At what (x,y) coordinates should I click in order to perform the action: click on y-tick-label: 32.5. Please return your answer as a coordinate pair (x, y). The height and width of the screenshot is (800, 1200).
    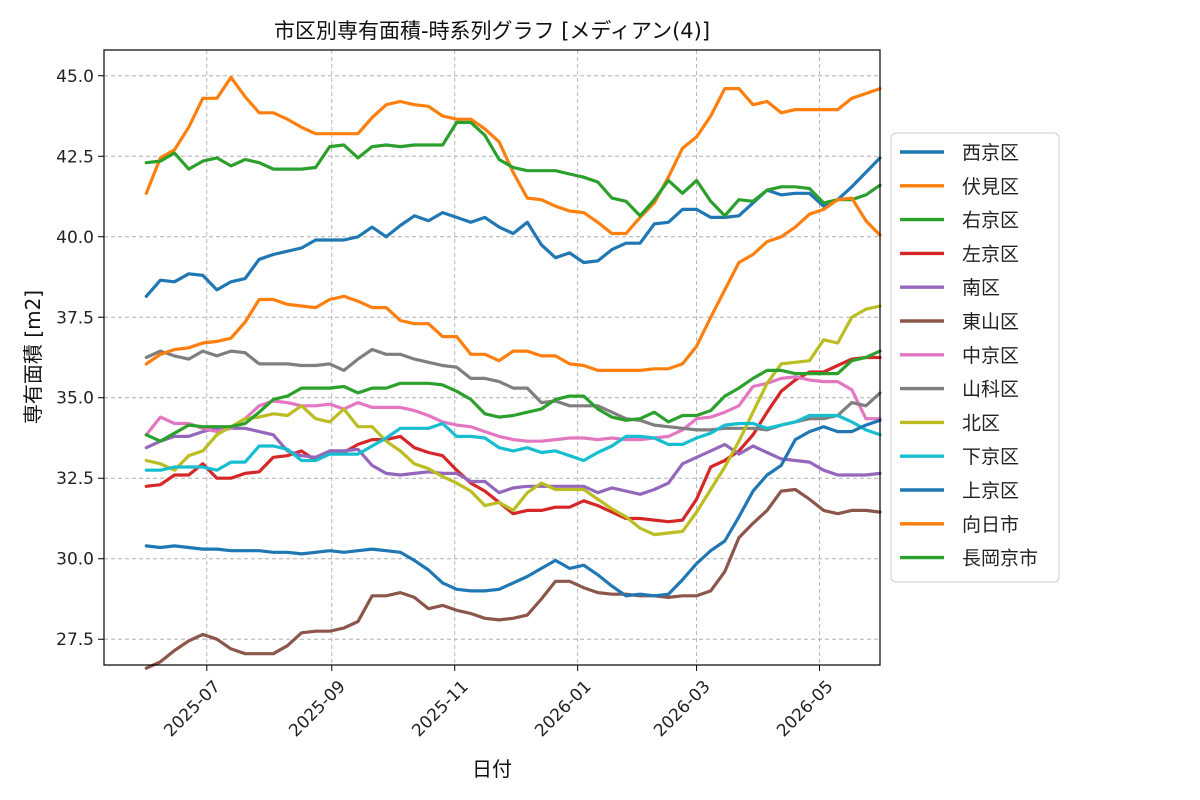
    Looking at the image, I should click on (75, 479).